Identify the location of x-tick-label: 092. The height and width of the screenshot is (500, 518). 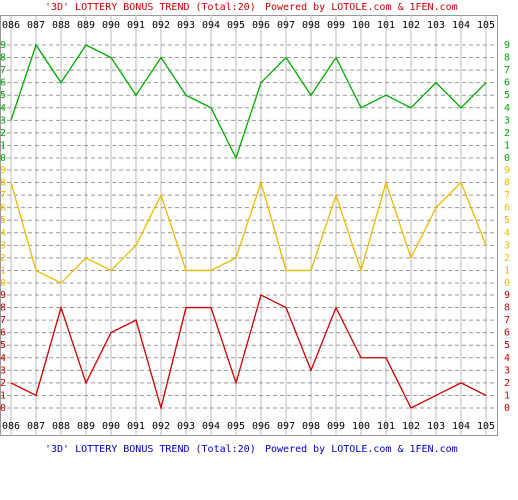
(161, 25).